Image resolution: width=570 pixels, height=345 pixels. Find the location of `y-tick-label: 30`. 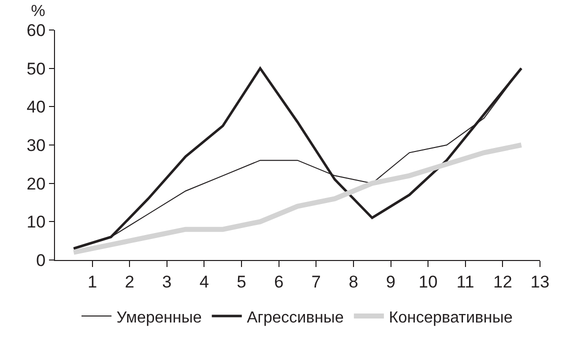

y-tick-label: 30 is located at coordinates (36, 145).